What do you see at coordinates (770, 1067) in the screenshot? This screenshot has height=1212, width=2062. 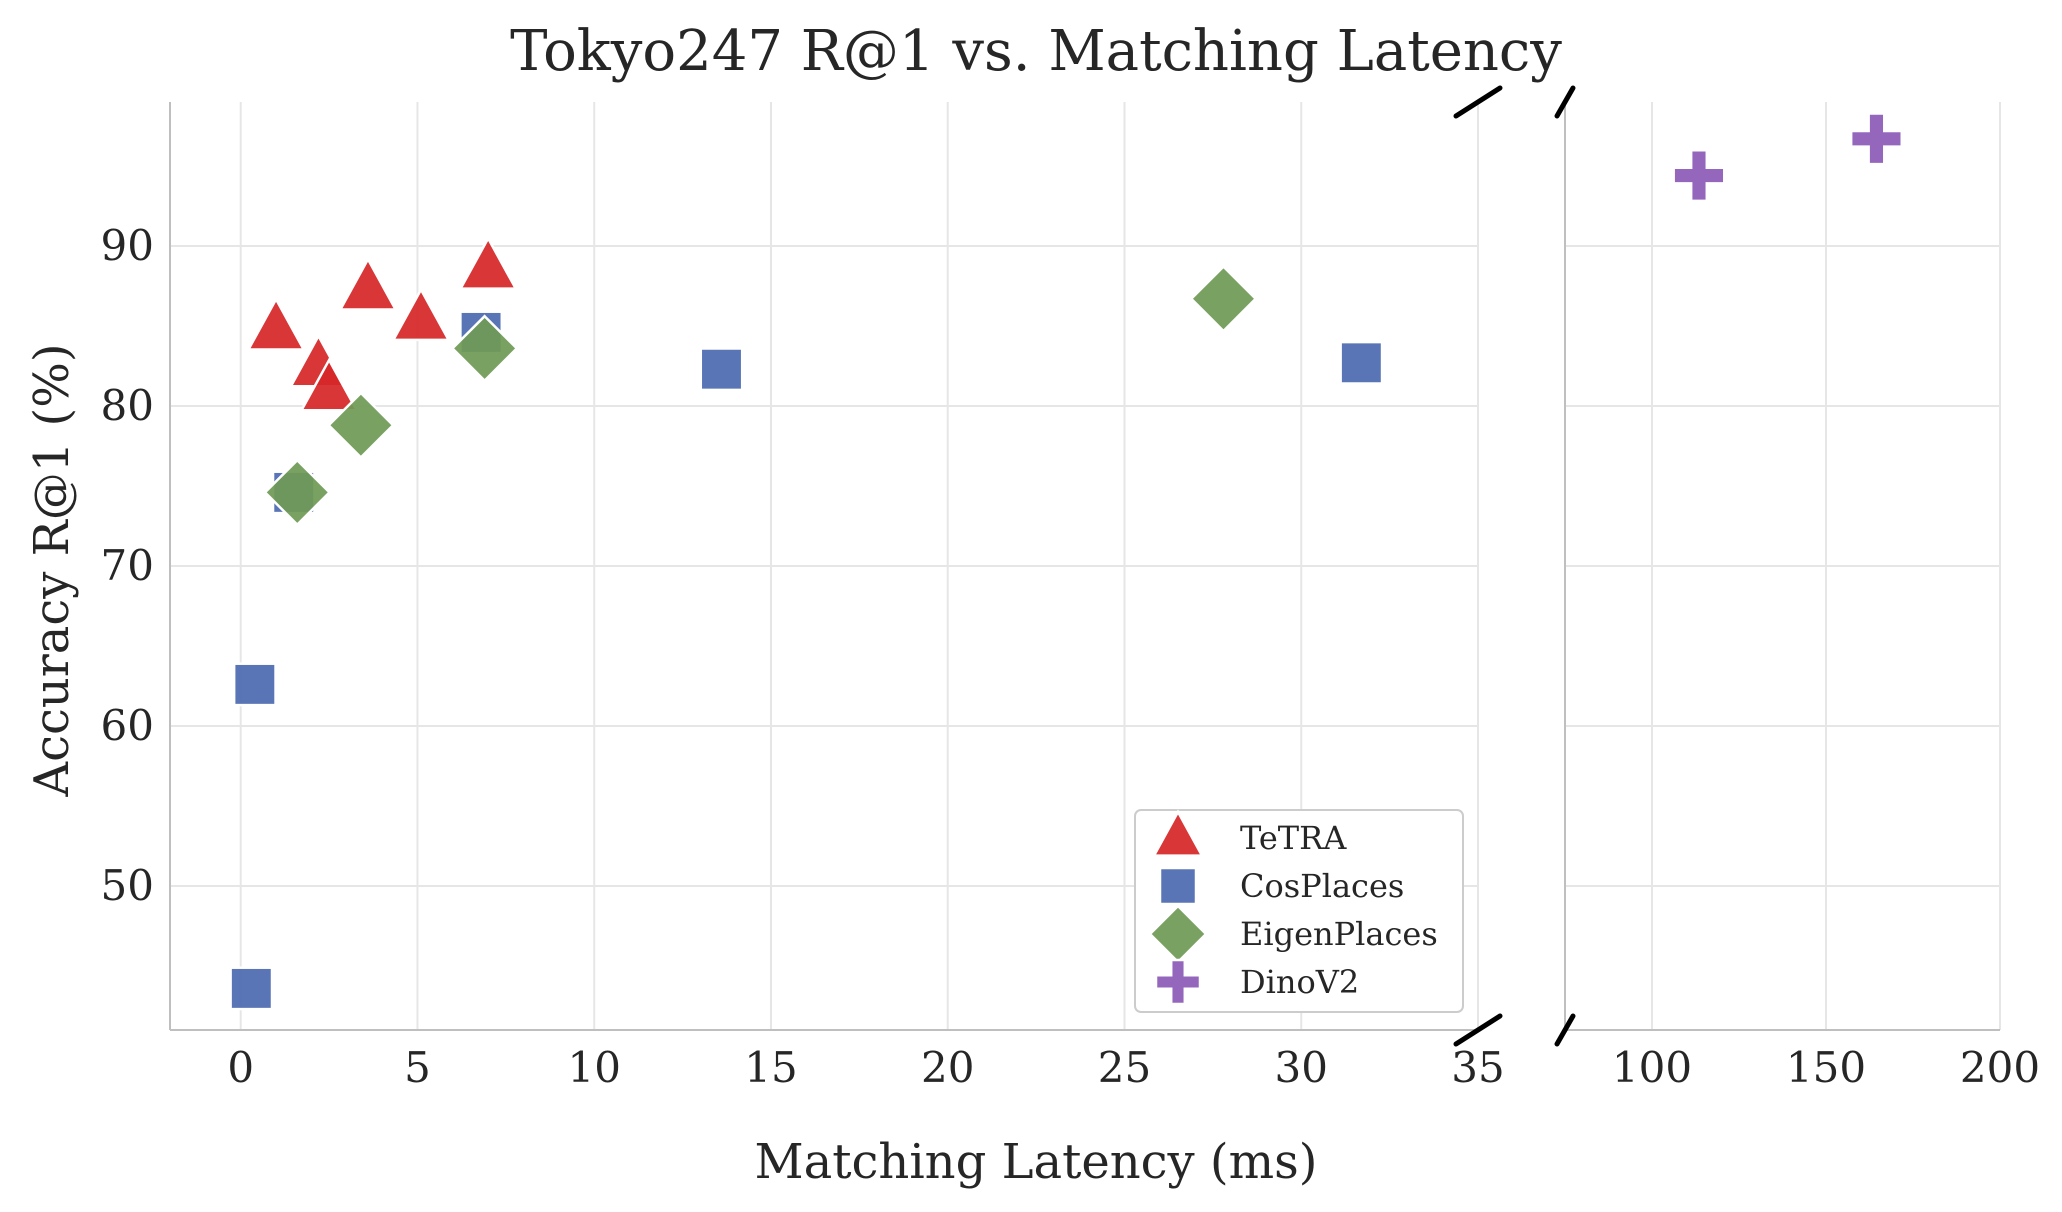 I see `x-tick-label-left: 15` at bounding box center [770, 1067].